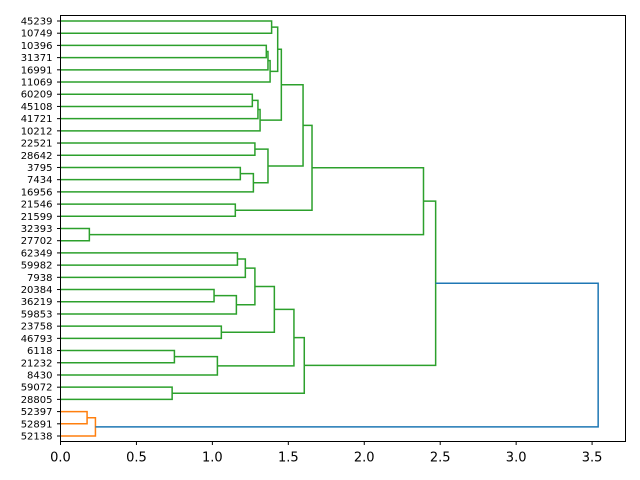 The width and height of the screenshot is (640, 480). What do you see at coordinates (37, 144) in the screenshot?
I see `leaf-label: 22521` at bounding box center [37, 144].